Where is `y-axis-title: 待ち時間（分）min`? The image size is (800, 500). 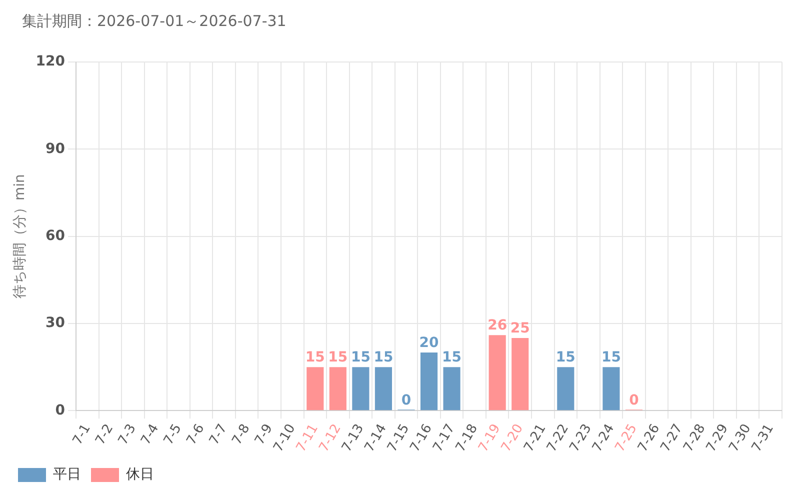
y-axis-title: 待ち時間（分）min is located at coordinates (20, 236).